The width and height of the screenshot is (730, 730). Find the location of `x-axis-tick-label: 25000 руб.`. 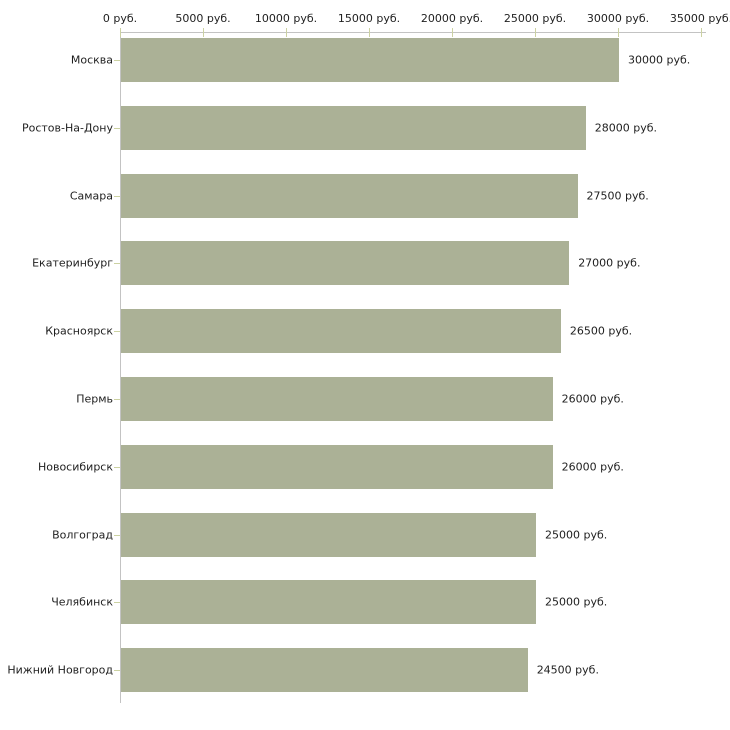

x-axis-tick-label: 25000 руб. is located at coordinates (535, 18).